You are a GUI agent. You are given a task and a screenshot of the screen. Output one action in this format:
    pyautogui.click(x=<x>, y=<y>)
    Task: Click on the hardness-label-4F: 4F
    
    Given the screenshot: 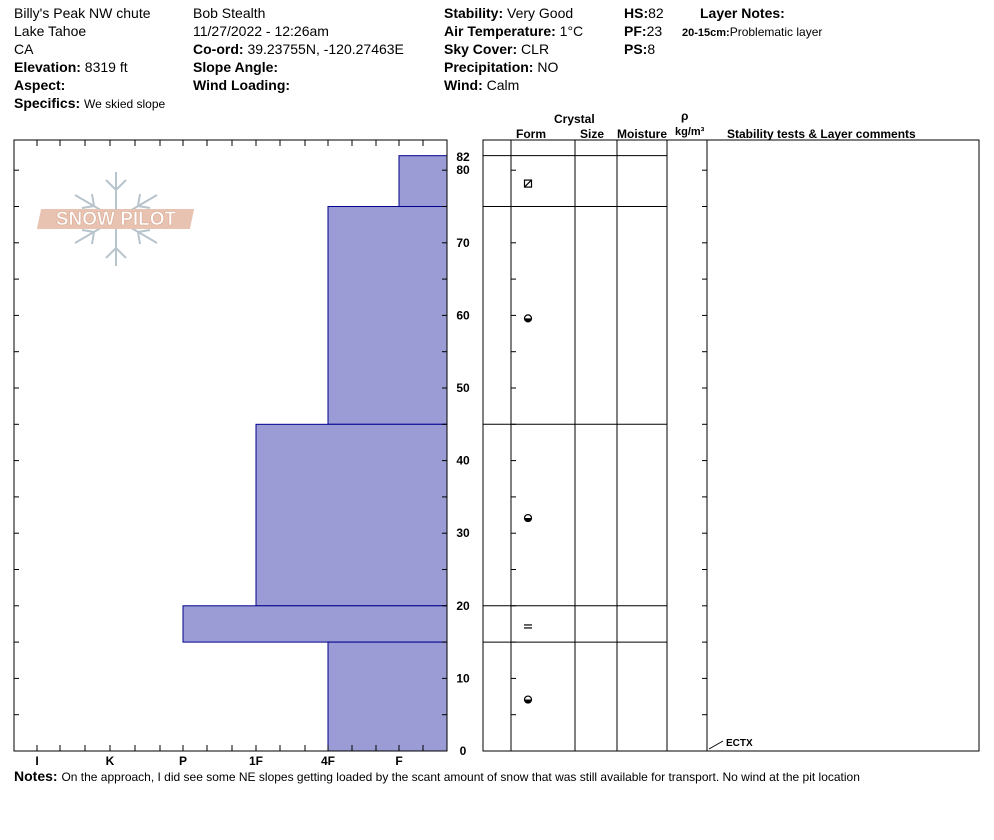 What is the action you would take?
    pyautogui.click(x=328, y=761)
    